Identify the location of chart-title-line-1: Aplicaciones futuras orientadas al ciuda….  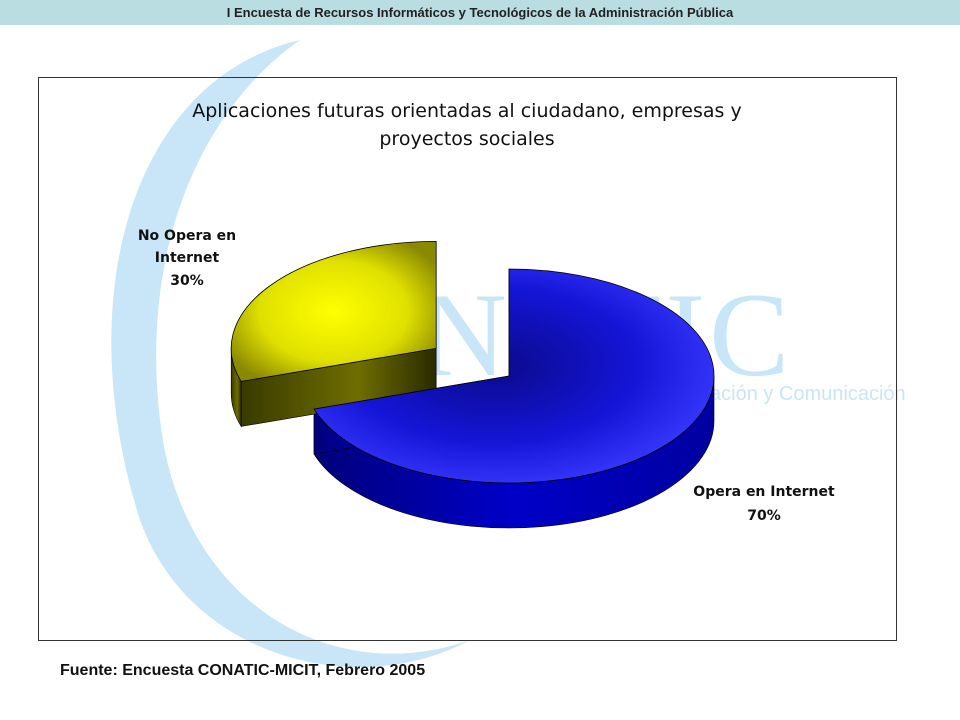
(466, 111).